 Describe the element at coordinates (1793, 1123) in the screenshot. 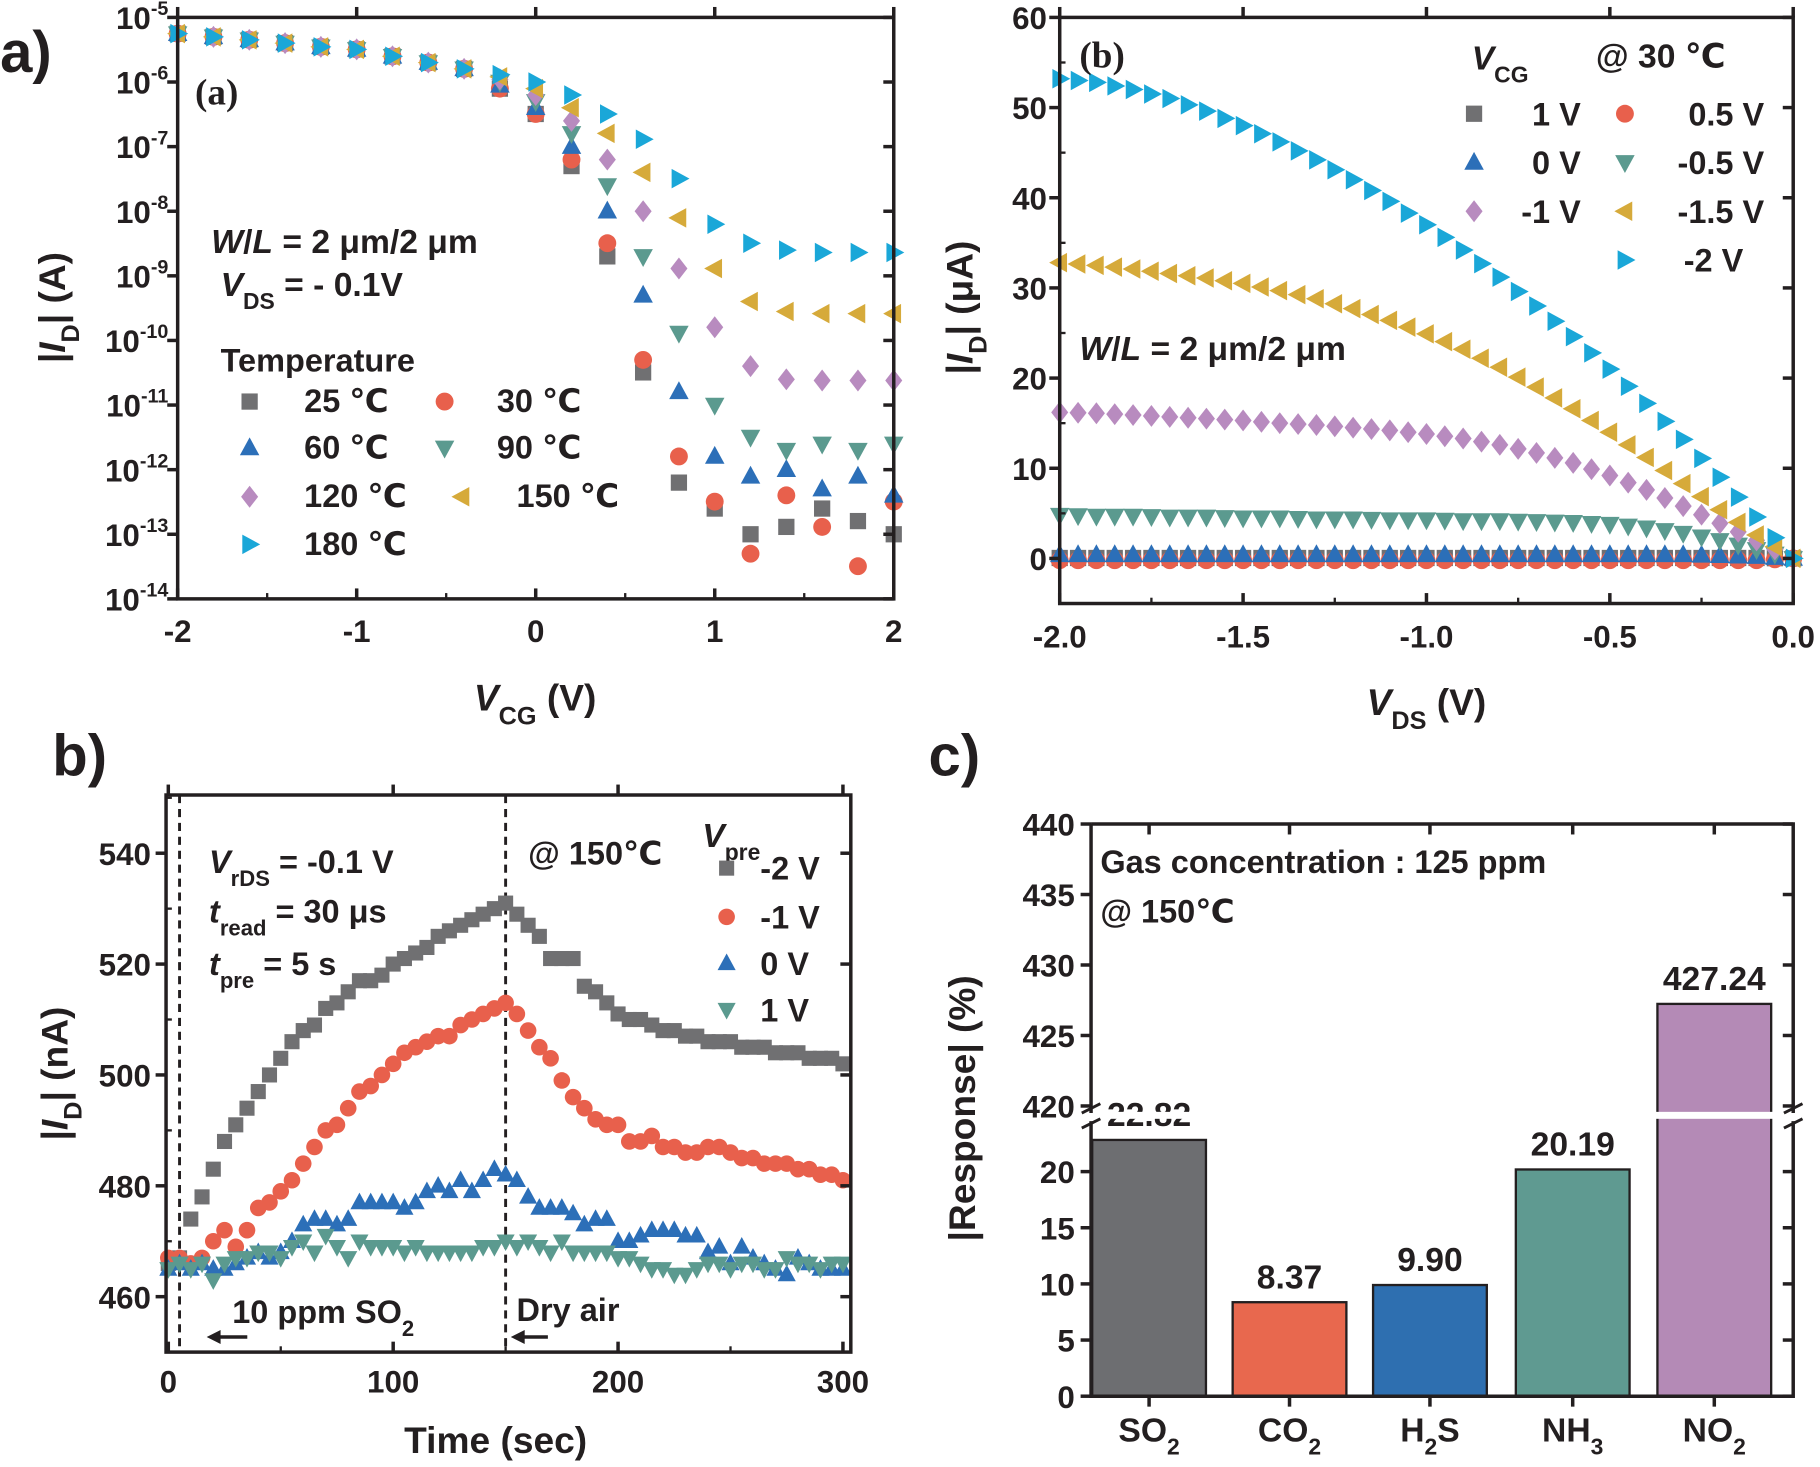

I see `axis-break-mark` at that location.